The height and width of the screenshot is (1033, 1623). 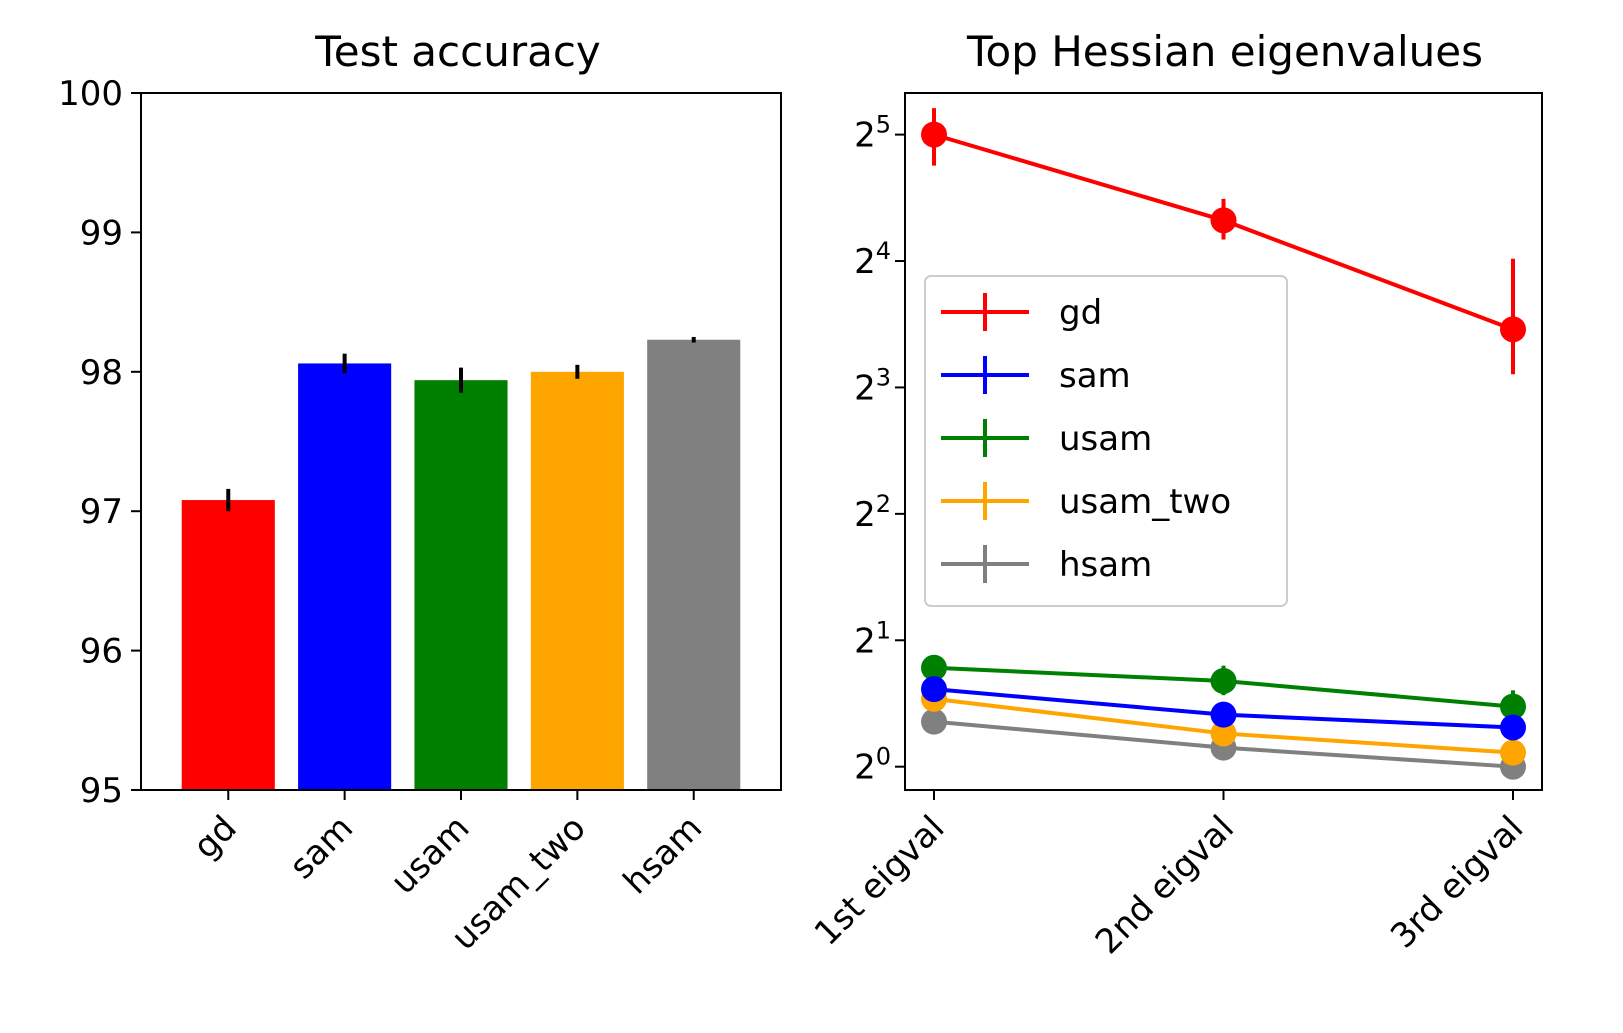 I want to click on x-tick-label: sam, so click(x=321, y=847).